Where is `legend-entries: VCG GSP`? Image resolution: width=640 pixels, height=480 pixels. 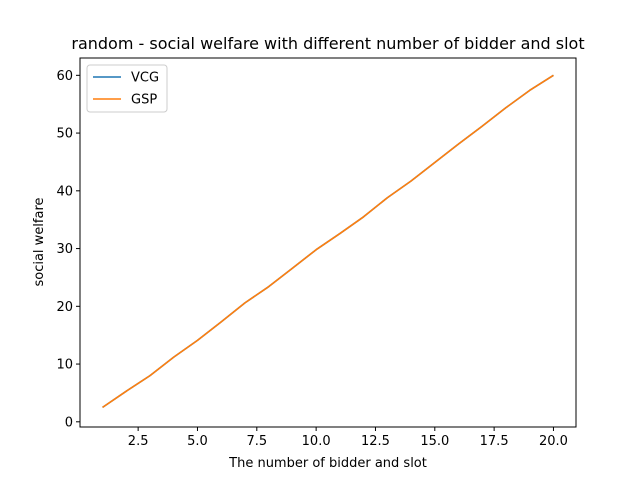 legend-entries: VCG GSP is located at coordinates (126, 89).